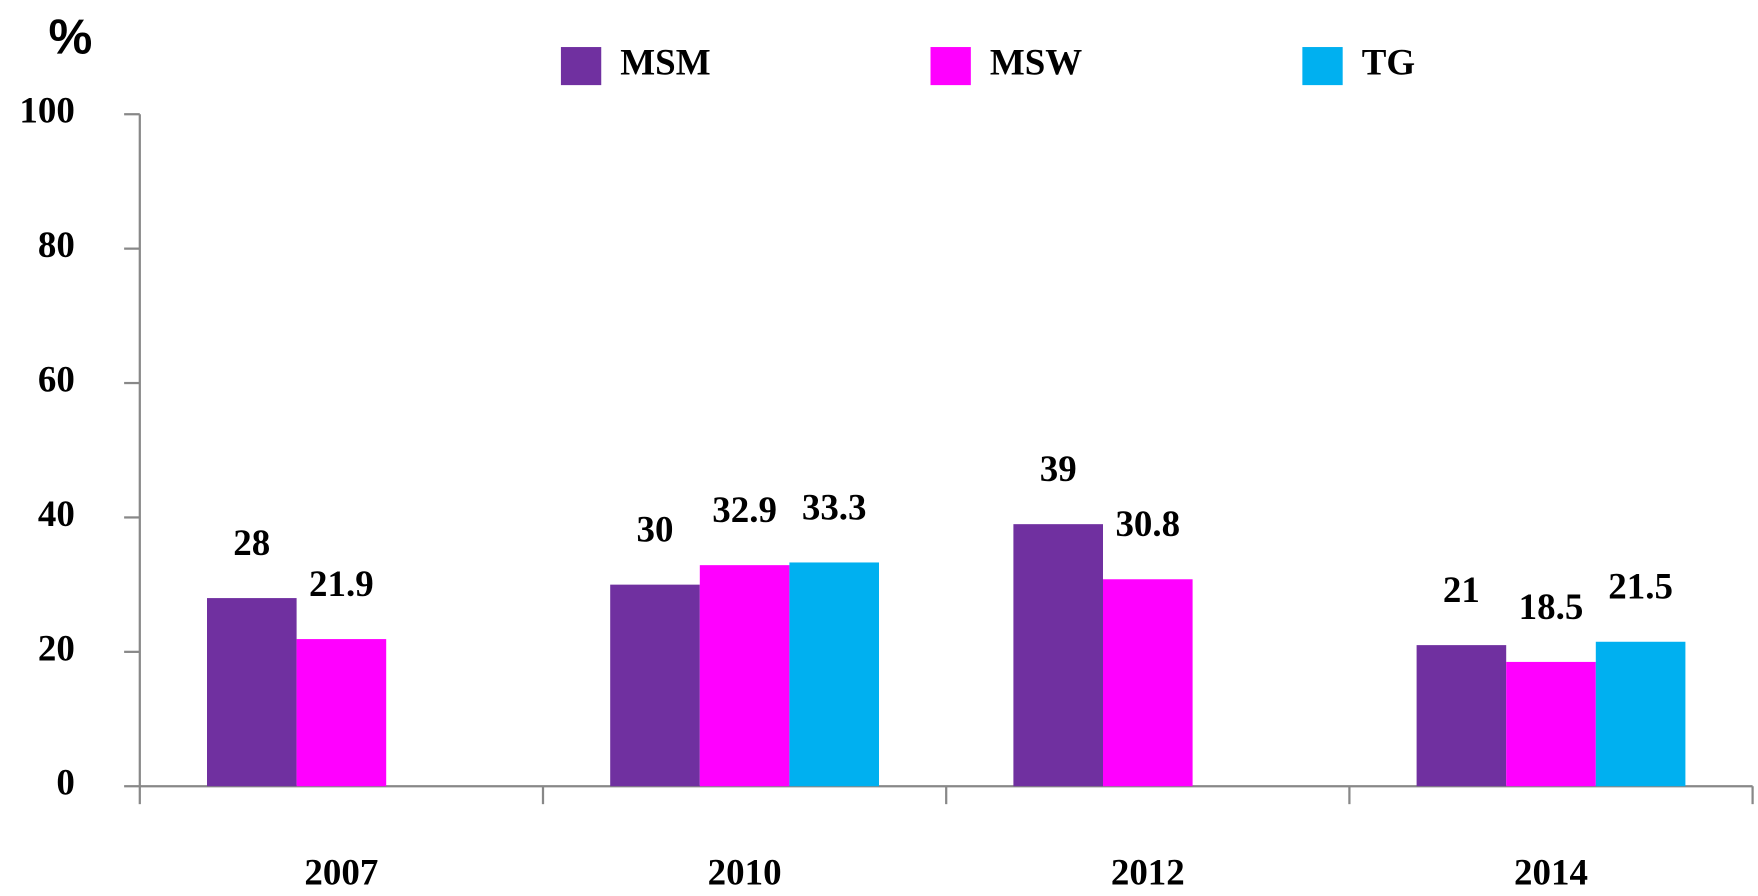 Image resolution: width=1758 pixels, height=896 pixels. What do you see at coordinates (665, 62) in the screenshot?
I see `legend-label: MSM` at bounding box center [665, 62].